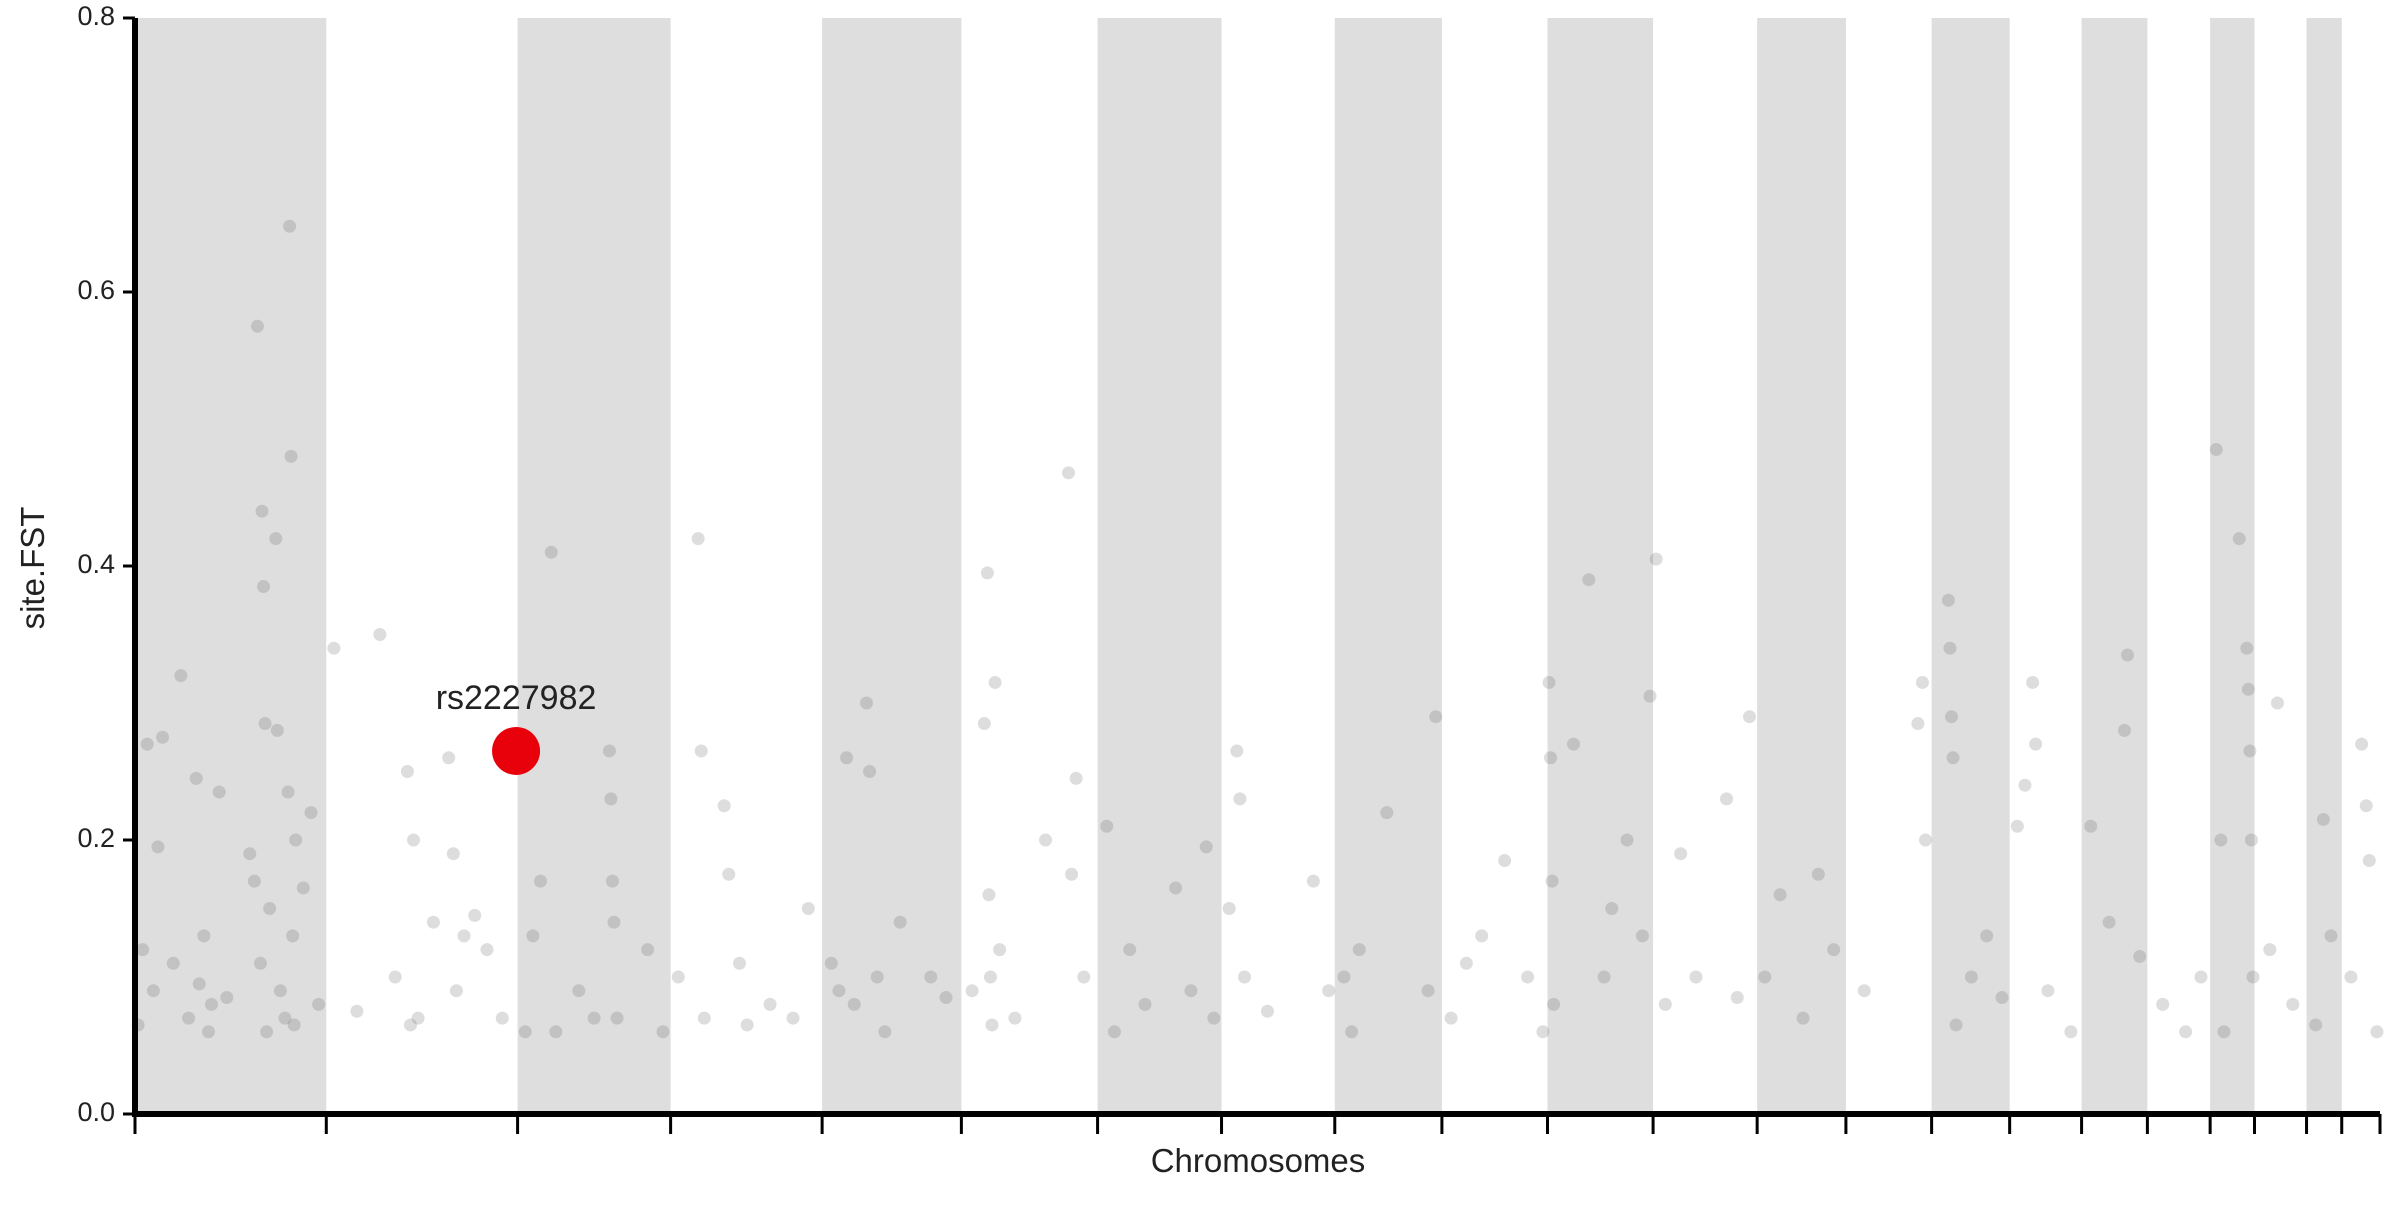  I want to click on y-axis-label: site.FST, so click(32, 568).